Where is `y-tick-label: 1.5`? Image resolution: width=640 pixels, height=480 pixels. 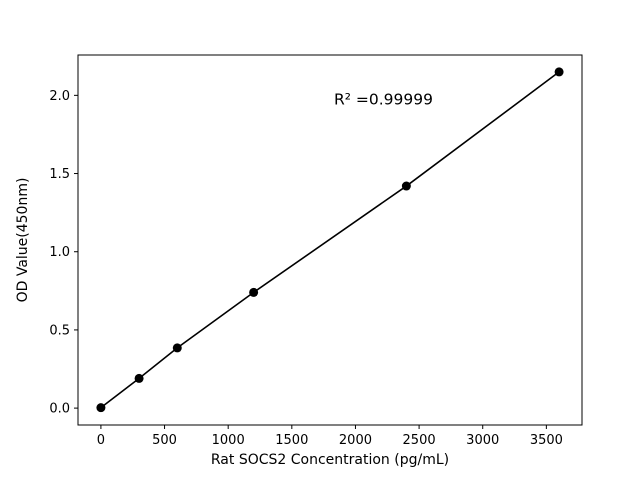 y-tick-label: 1.5 is located at coordinates (59, 174).